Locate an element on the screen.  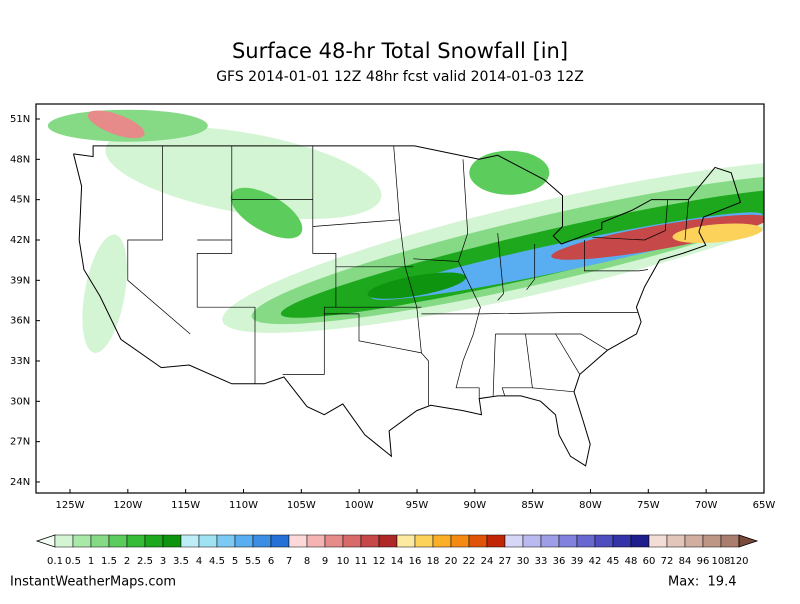
colorbar-label: 96 is located at coordinates (703, 561).